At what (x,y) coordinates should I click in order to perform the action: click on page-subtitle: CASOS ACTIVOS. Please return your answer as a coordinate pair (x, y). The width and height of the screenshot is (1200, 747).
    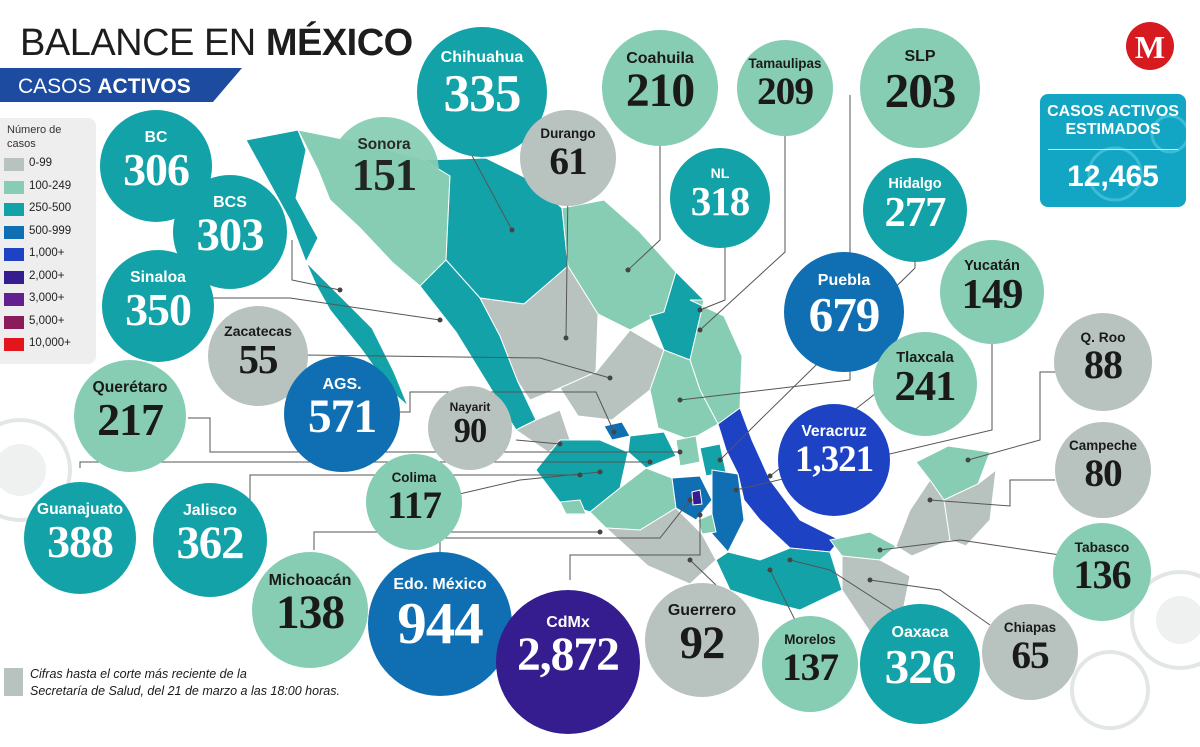
    Looking at the image, I should click on (104, 87).